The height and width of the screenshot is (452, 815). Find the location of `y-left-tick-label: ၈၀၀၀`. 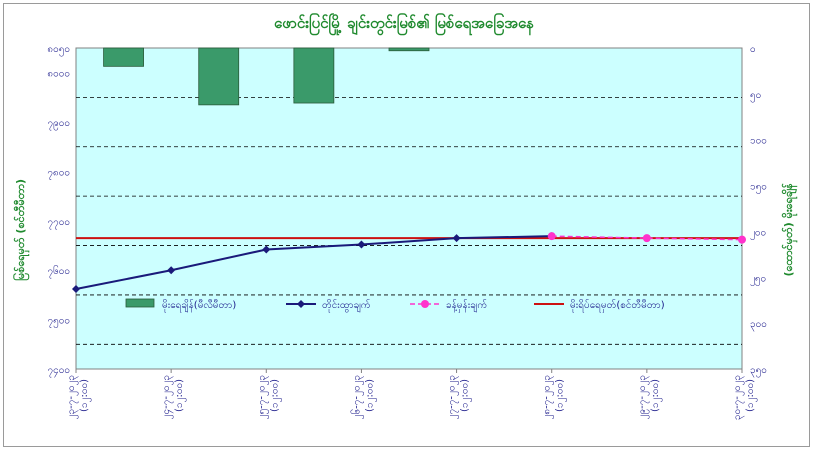

y-left-tick-label: ၈၀၀၀ is located at coordinates (58, 74).